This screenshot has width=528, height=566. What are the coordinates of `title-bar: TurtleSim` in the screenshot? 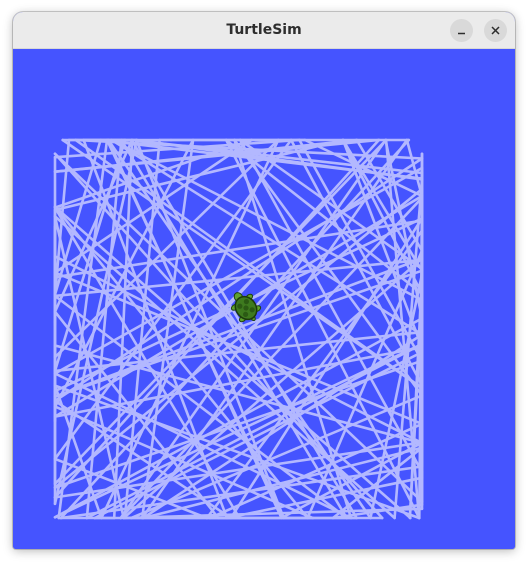 It's located at (264, 30).